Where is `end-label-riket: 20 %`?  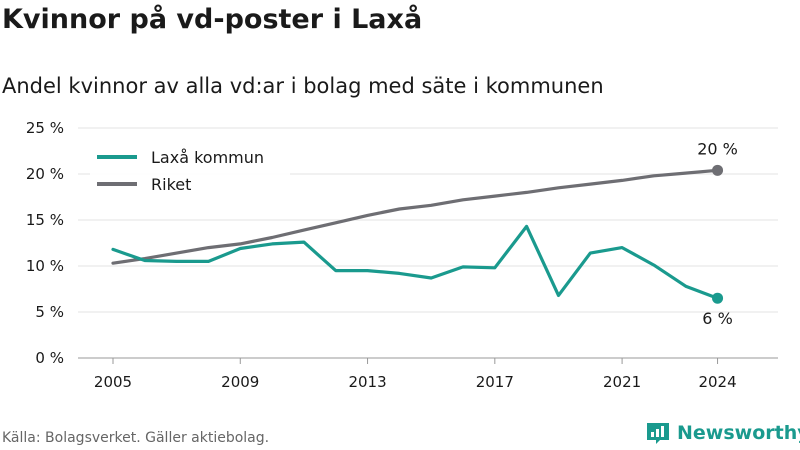 end-label-riket: 20 % is located at coordinates (717, 148).